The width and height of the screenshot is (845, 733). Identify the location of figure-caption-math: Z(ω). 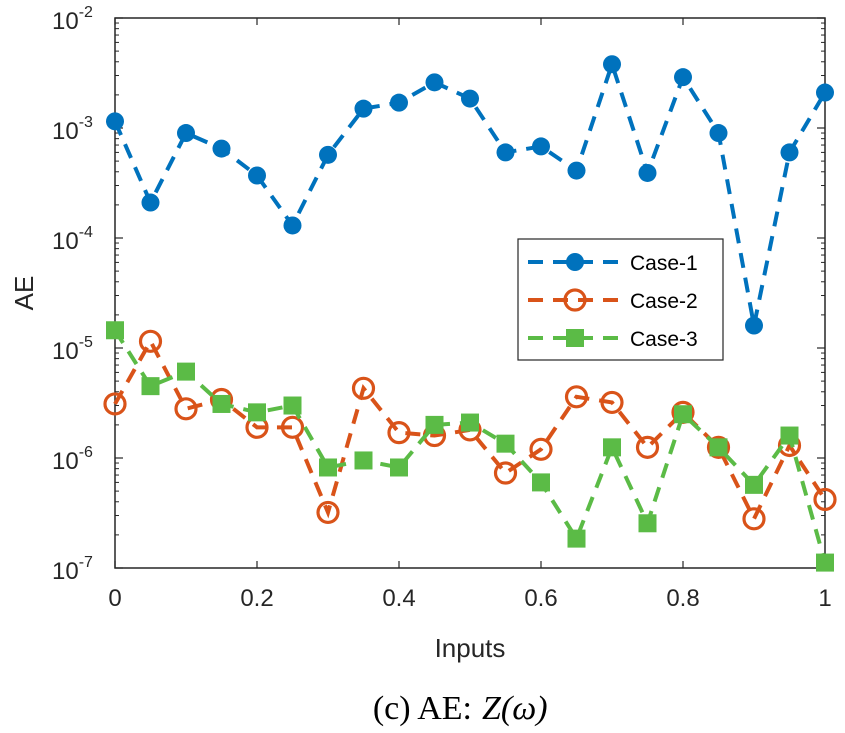
(515, 708).